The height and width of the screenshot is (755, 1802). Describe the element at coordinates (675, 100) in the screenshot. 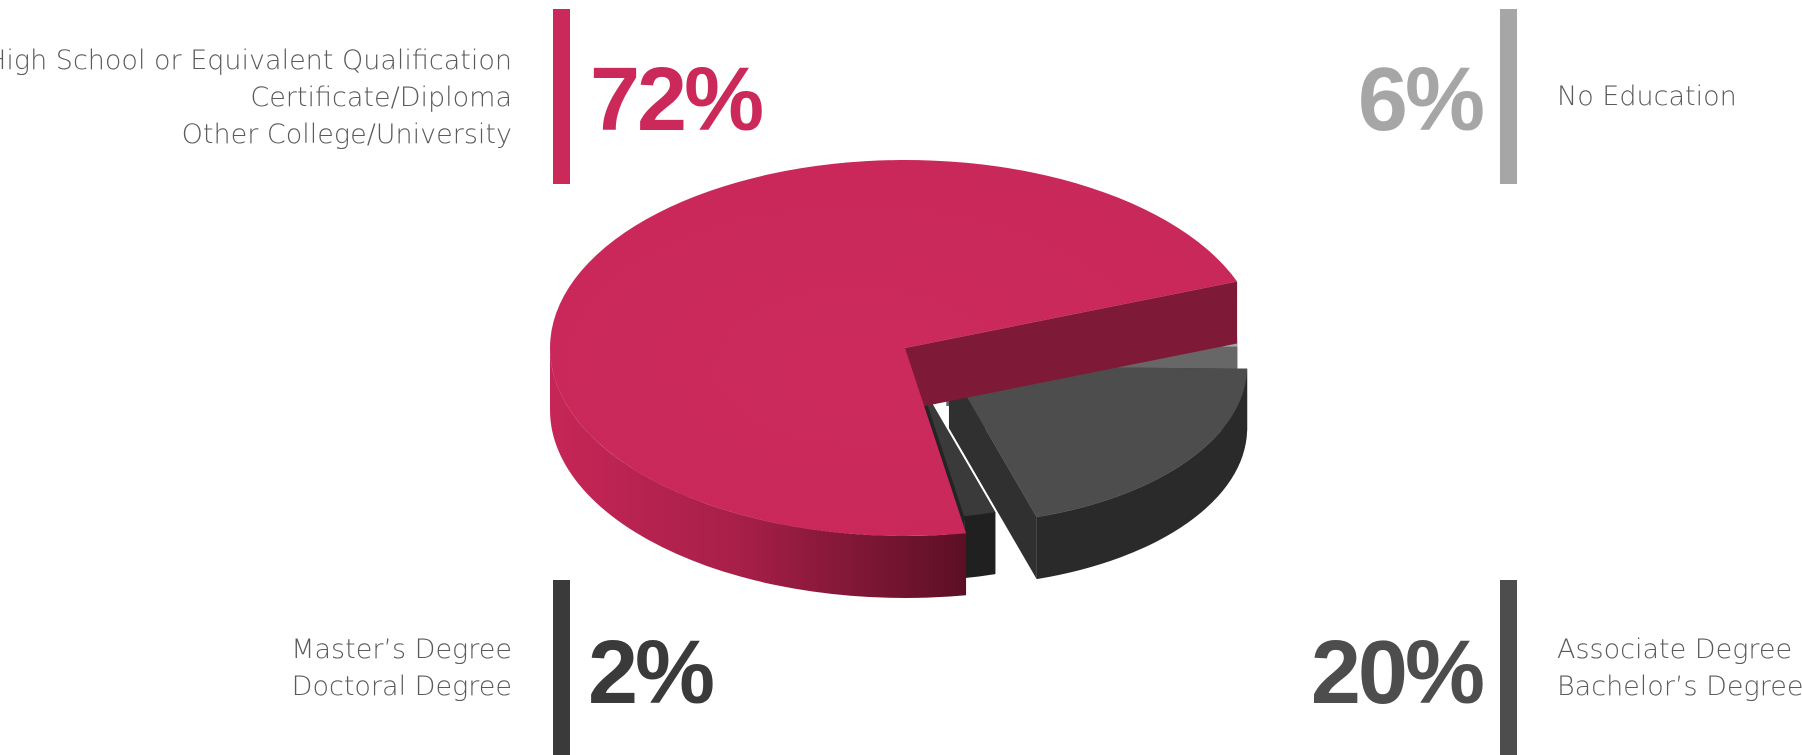

I see `percent-label-top-left: 72%` at that location.